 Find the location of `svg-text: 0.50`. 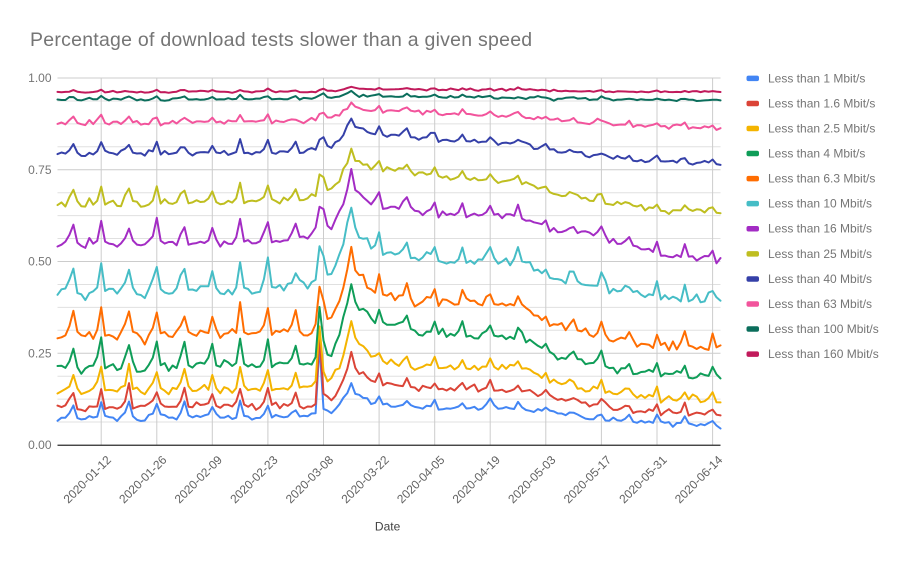

svg-text: 0.50 is located at coordinates (40, 262).